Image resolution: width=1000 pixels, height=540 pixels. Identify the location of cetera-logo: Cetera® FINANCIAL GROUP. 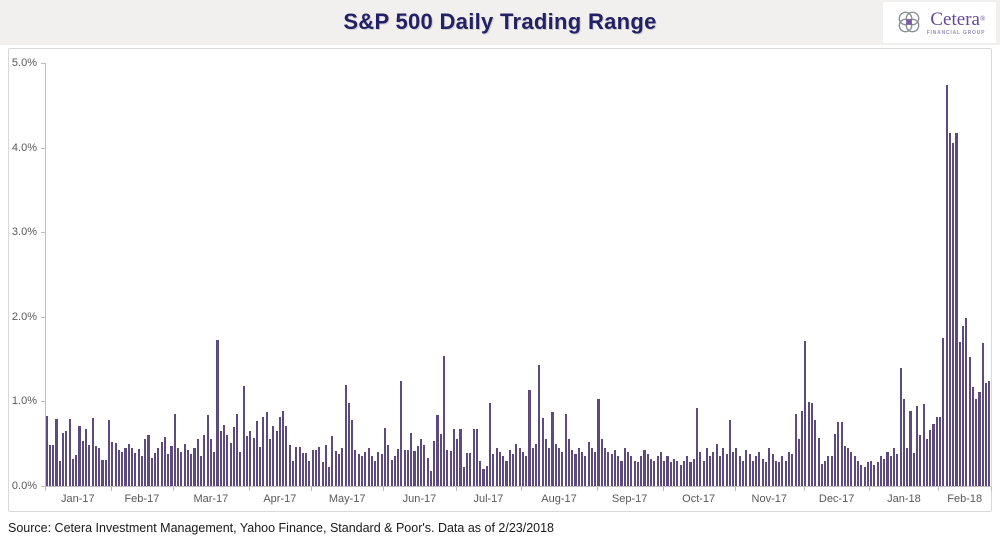
(939, 22).